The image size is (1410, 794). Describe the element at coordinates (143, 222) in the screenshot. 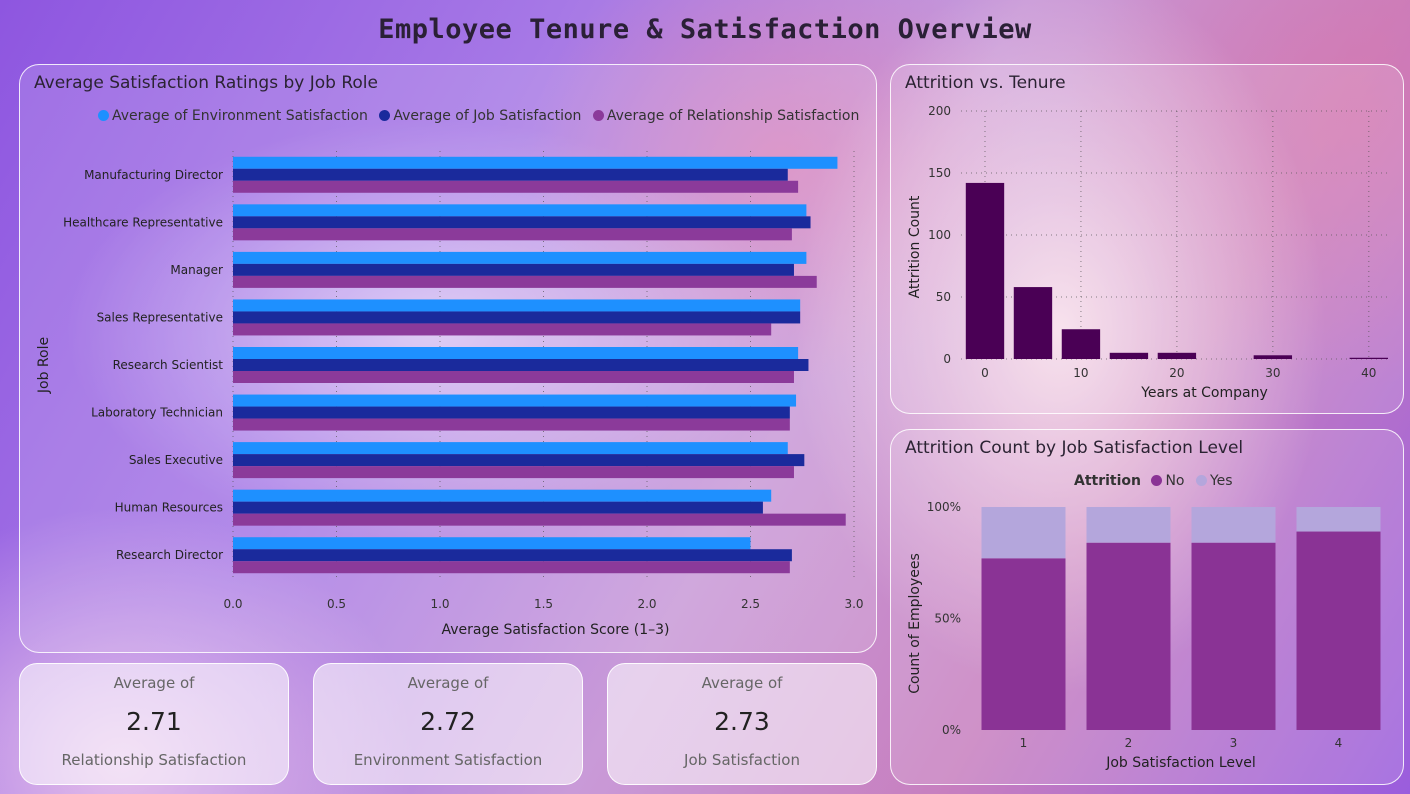

I see `job-role-label: Healthcare Representative` at that location.